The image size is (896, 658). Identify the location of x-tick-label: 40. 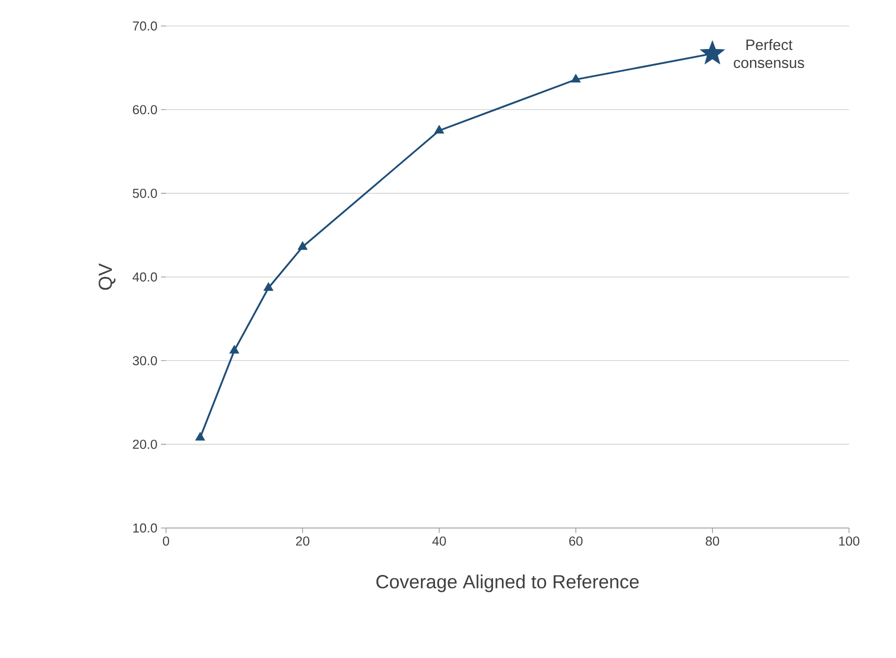
(439, 541).